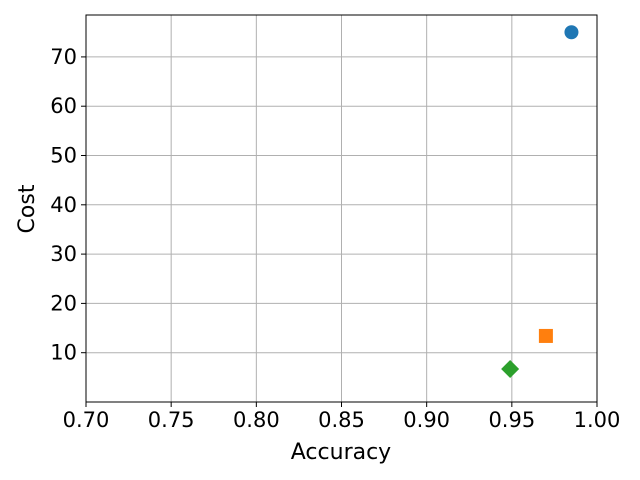 The image size is (640, 480). Describe the element at coordinates (571, 32) in the screenshot. I see `data-point-circle` at that location.